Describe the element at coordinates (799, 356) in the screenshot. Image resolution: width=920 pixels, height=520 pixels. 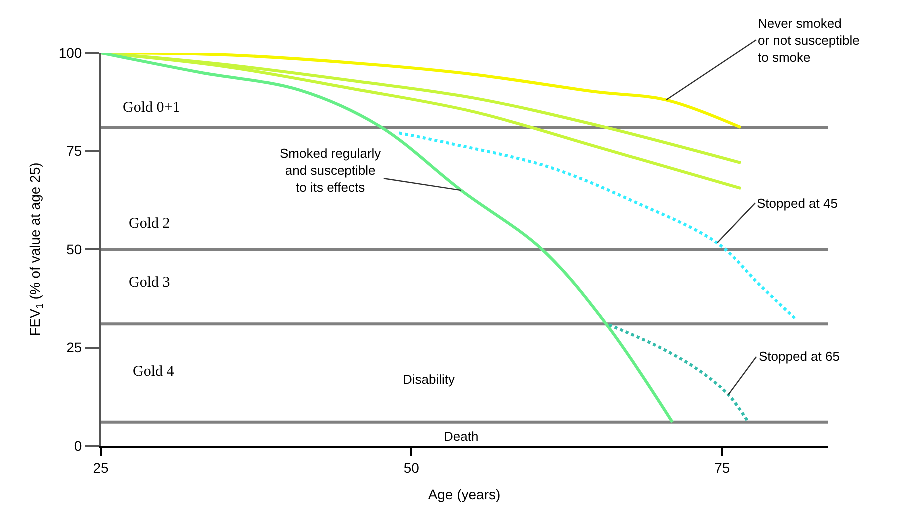
I see `annotation: Stopped at 65` at that location.